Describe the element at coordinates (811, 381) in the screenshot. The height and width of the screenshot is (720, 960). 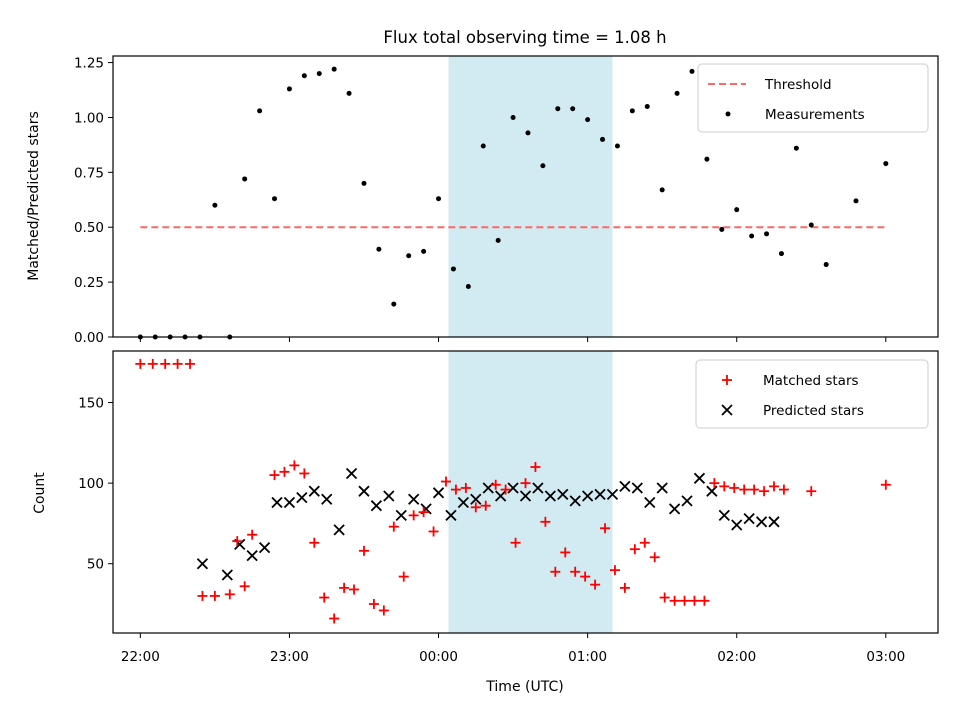
I see `legend-matched-label: Matched stars` at that location.